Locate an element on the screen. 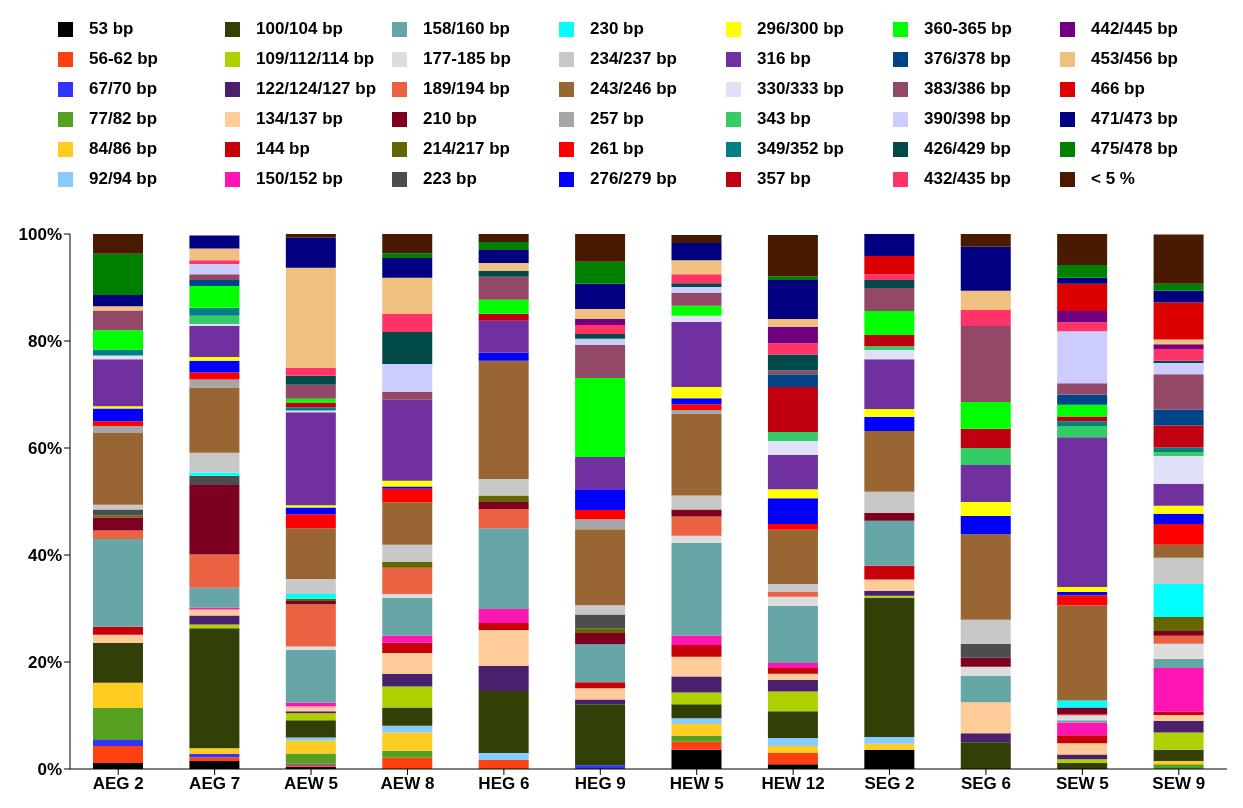 This screenshot has width=1243, height=808. legend-label: 122/124/127 bp is located at coordinates (316, 89).